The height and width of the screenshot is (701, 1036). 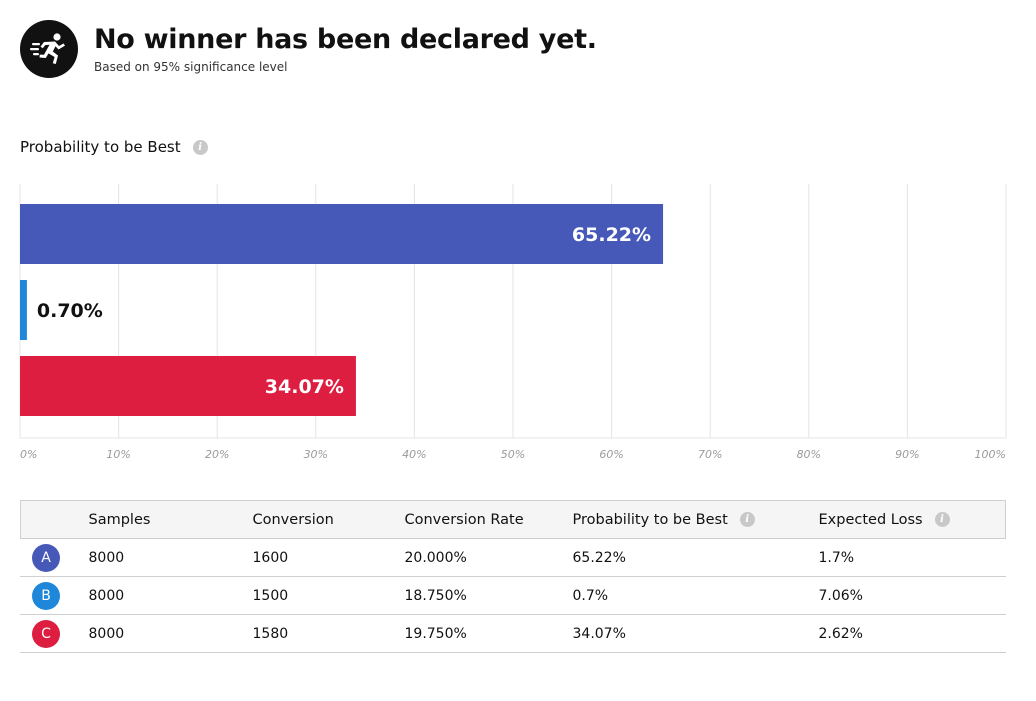 I want to click on x-tick-label: 30%, so click(x=316, y=454).